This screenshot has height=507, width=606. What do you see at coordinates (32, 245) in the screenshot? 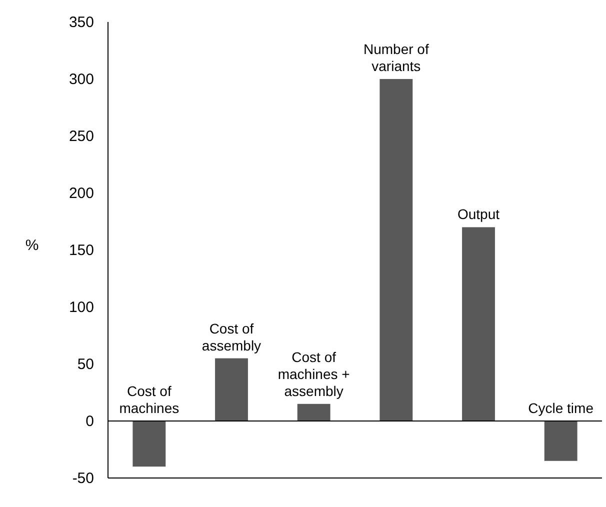
I see `y-axis-title: %` at bounding box center [32, 245].